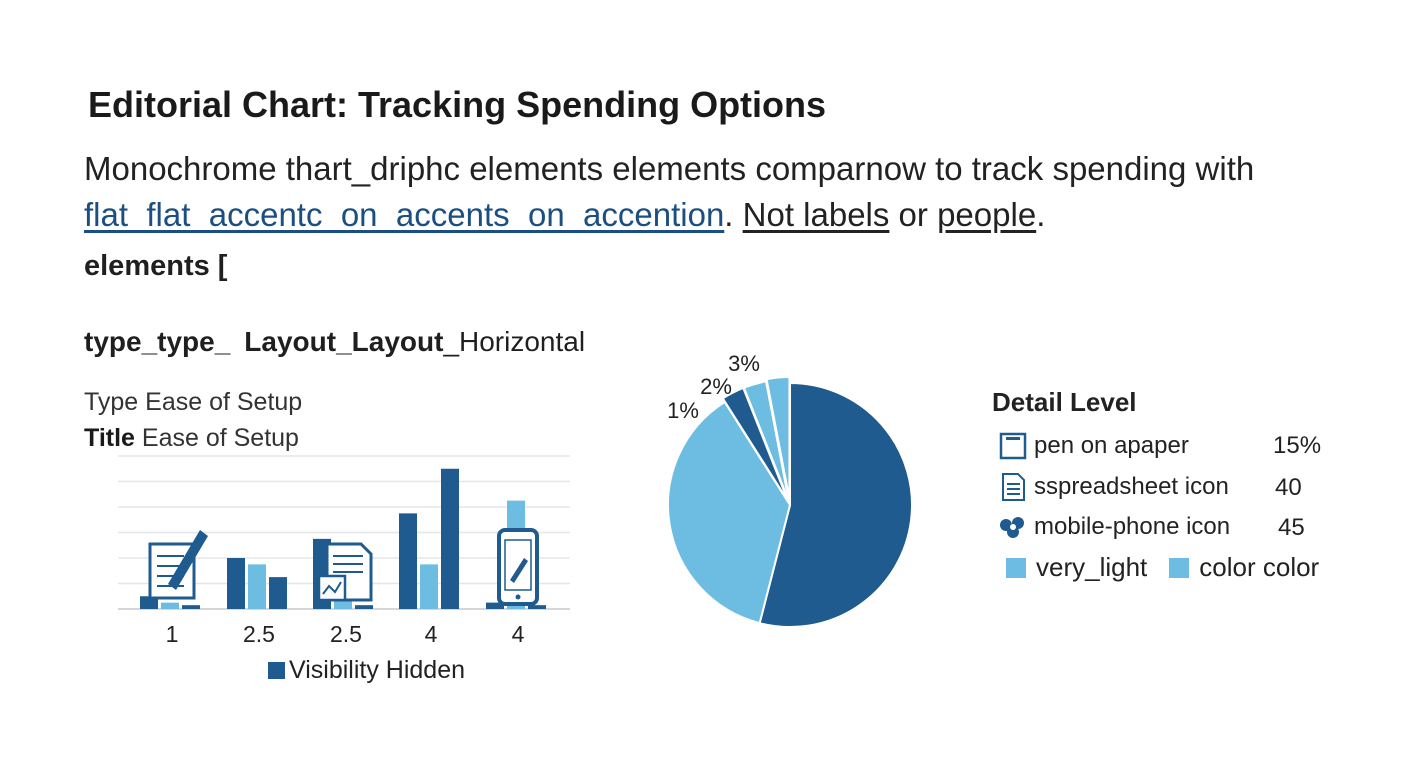 The height and width of the screenshot is (768, 1408). I want to click on bar-s0-c4, so click(495, 605).